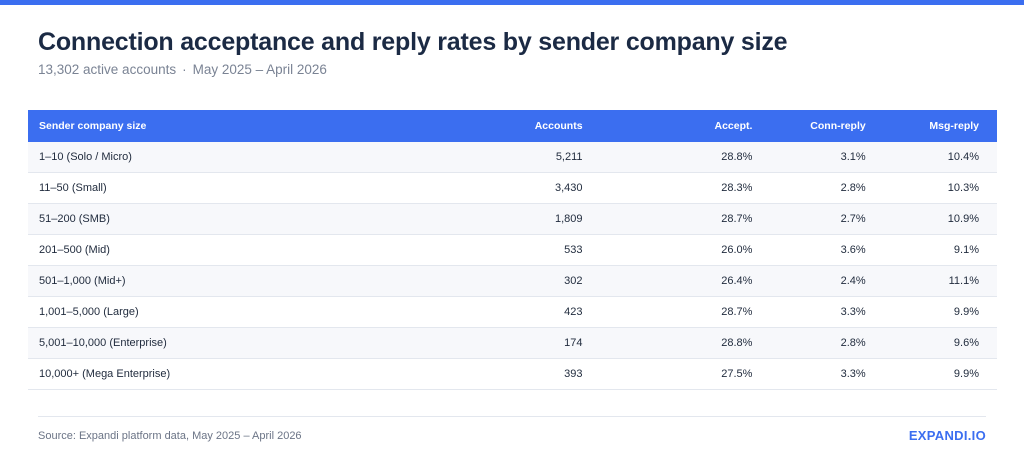  Describe the element at coordinates (940, 250) in the screenshot. I see `cell-msg-reply: 9.1%` at that location.